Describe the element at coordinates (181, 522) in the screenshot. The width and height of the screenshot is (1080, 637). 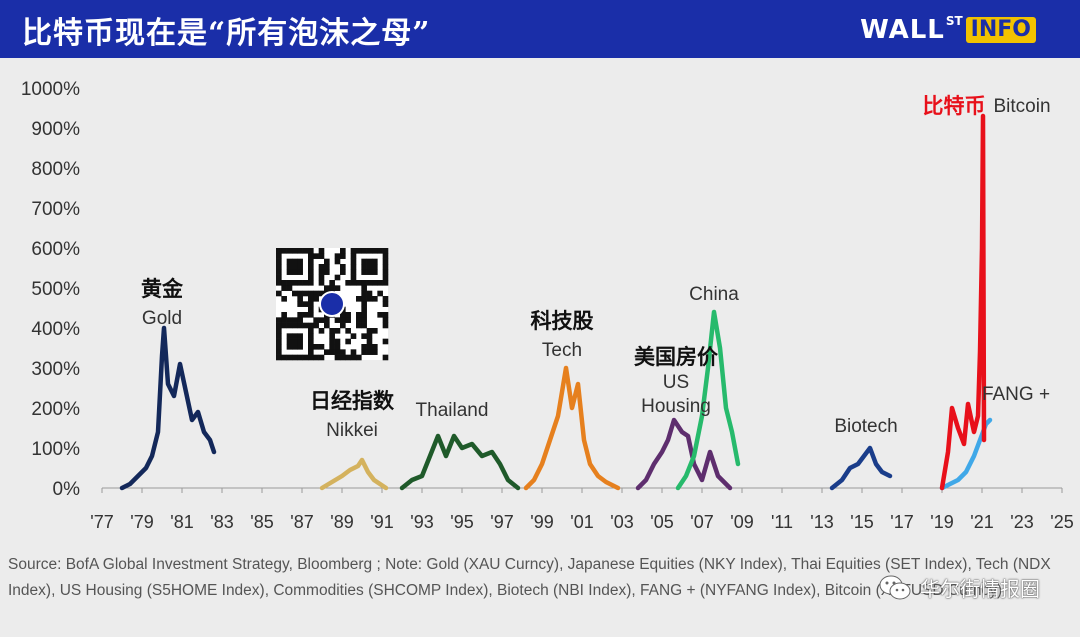
I see `x-tick-label: '81` at that location.